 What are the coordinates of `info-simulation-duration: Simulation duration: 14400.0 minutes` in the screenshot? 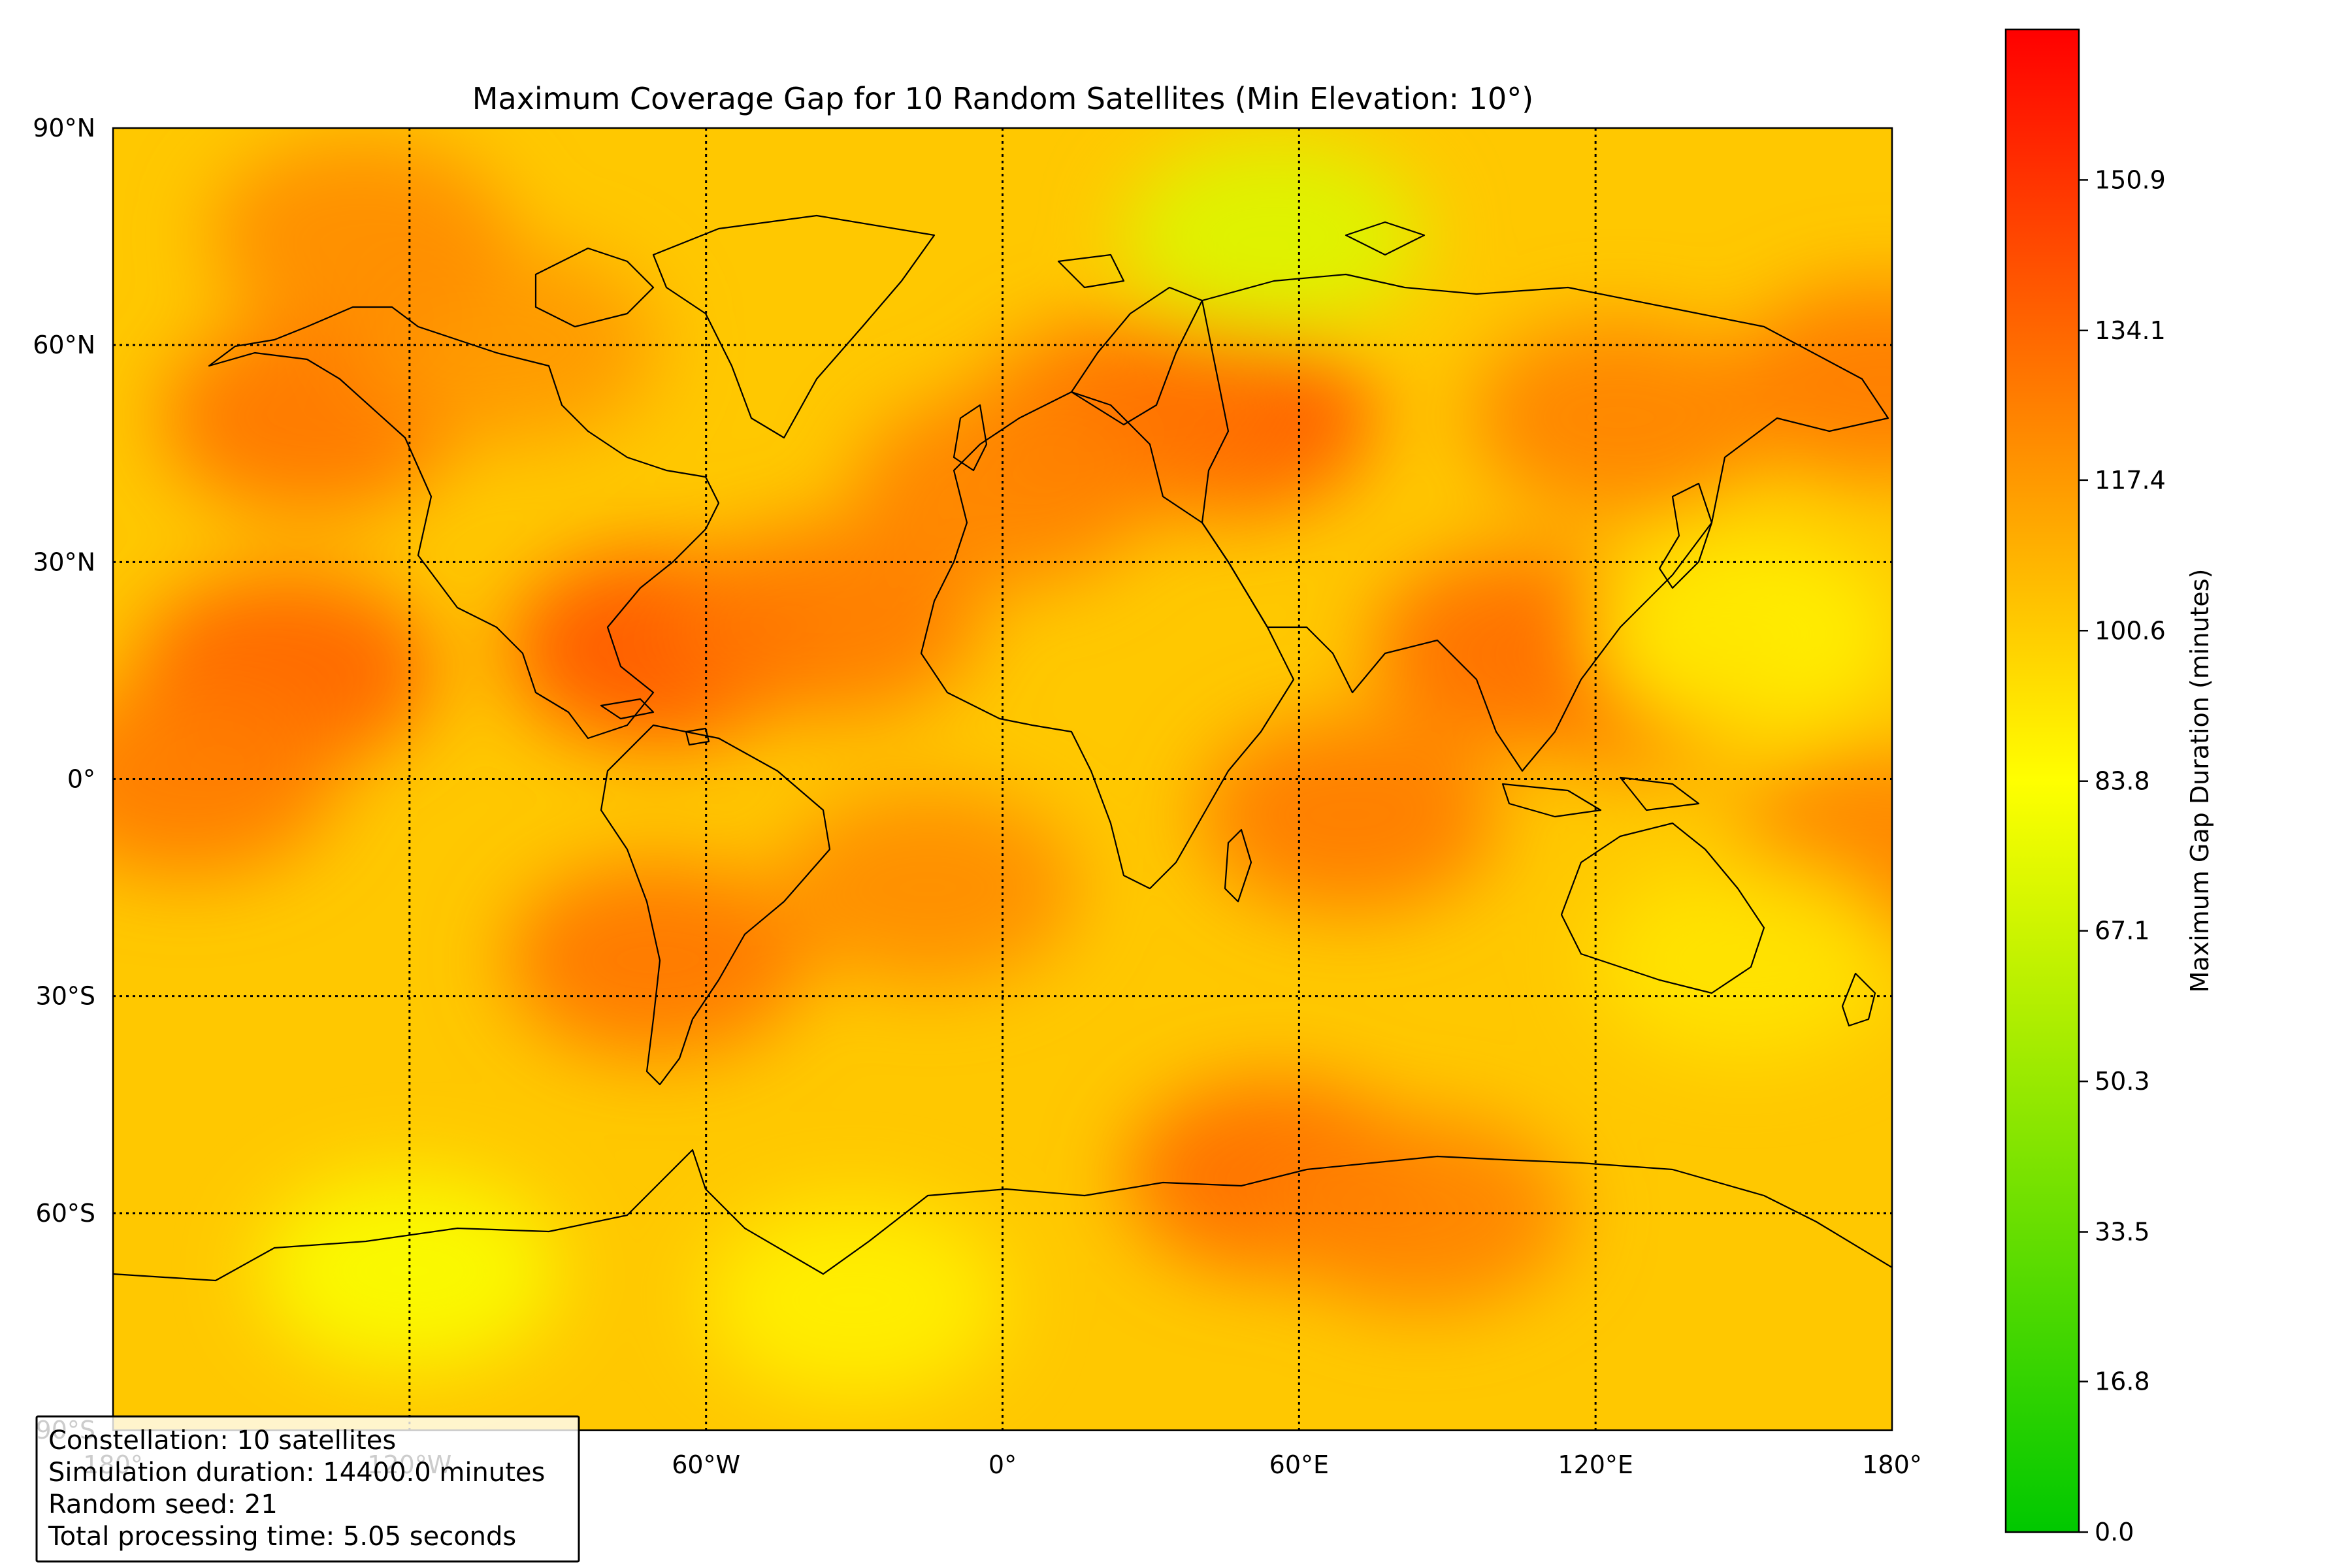 It's located at (296, 1473).